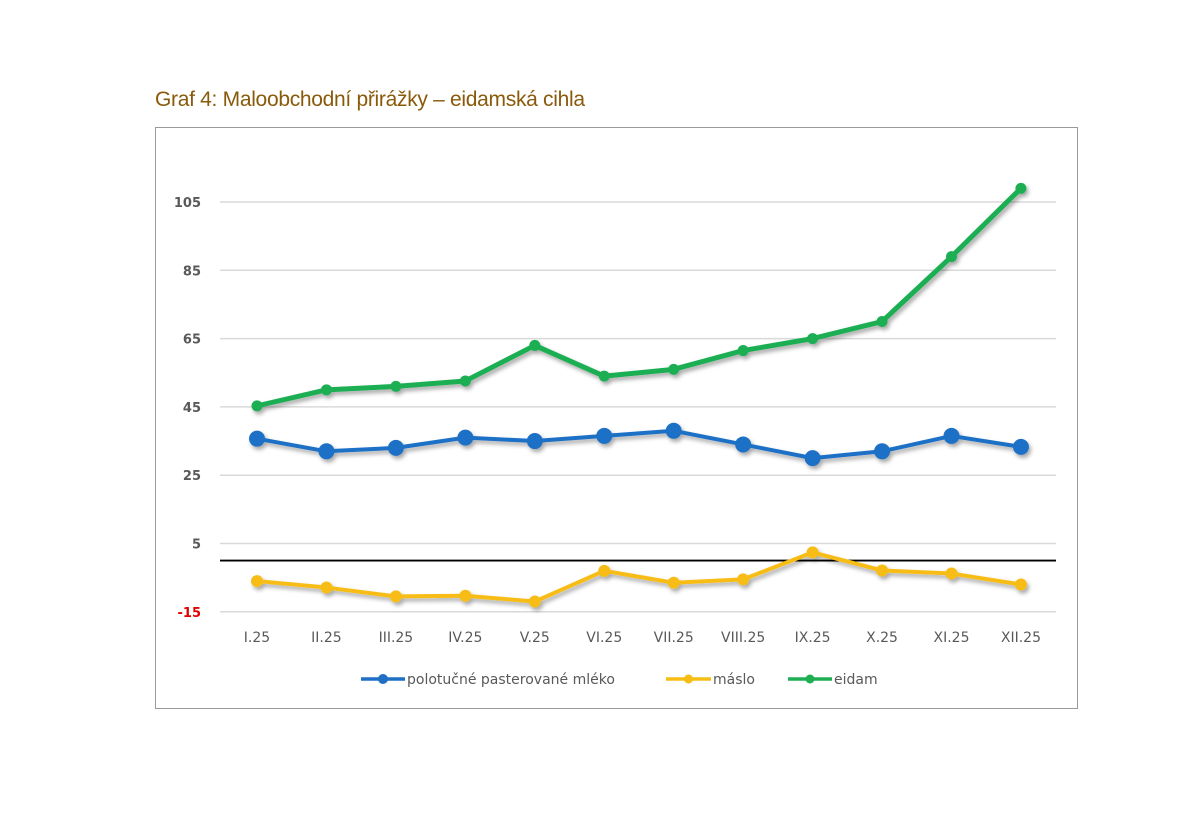 The width and height of the screenshot is (1200, 835). What do you see at coordinates (743, 638) in the screenshot?
I see `x-tick-label: VIII.25` at bounding box center [743, 638].